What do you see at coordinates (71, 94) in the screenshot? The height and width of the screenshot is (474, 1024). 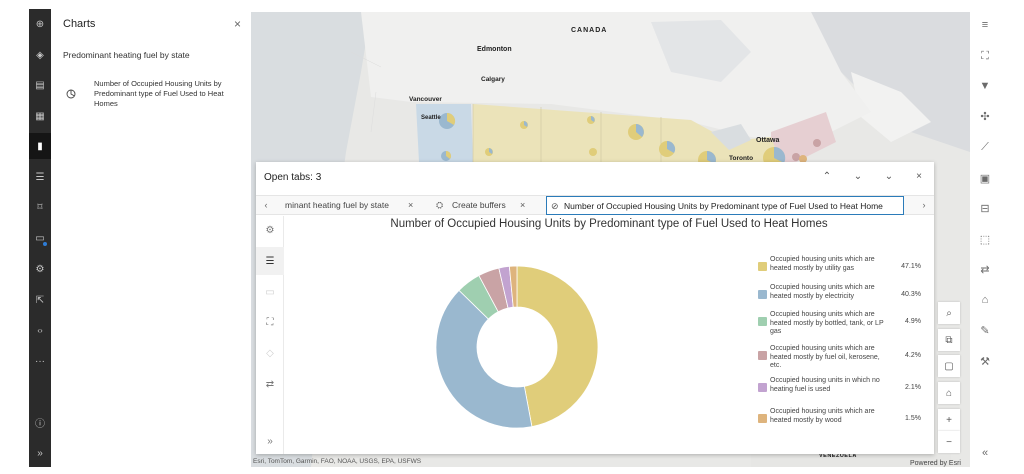 I see `chart-icon` at bounding box center [71, 94].